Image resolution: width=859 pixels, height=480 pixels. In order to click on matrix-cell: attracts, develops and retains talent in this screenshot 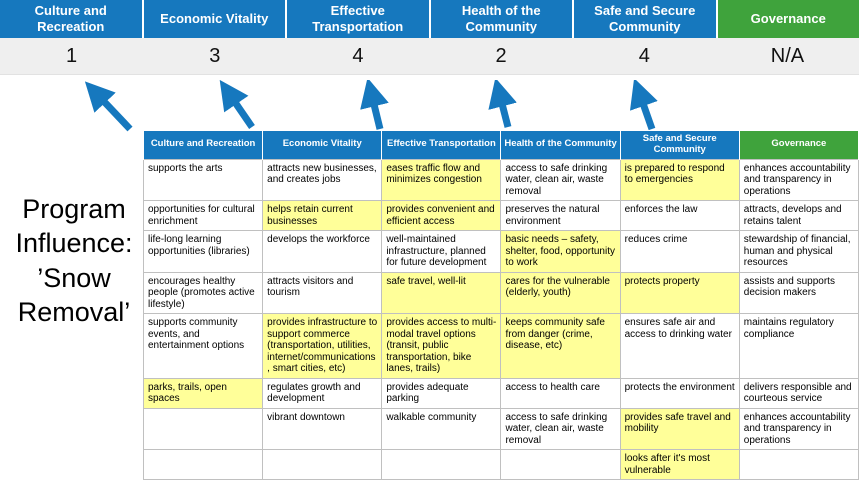, I will do `click(798, 216)`.